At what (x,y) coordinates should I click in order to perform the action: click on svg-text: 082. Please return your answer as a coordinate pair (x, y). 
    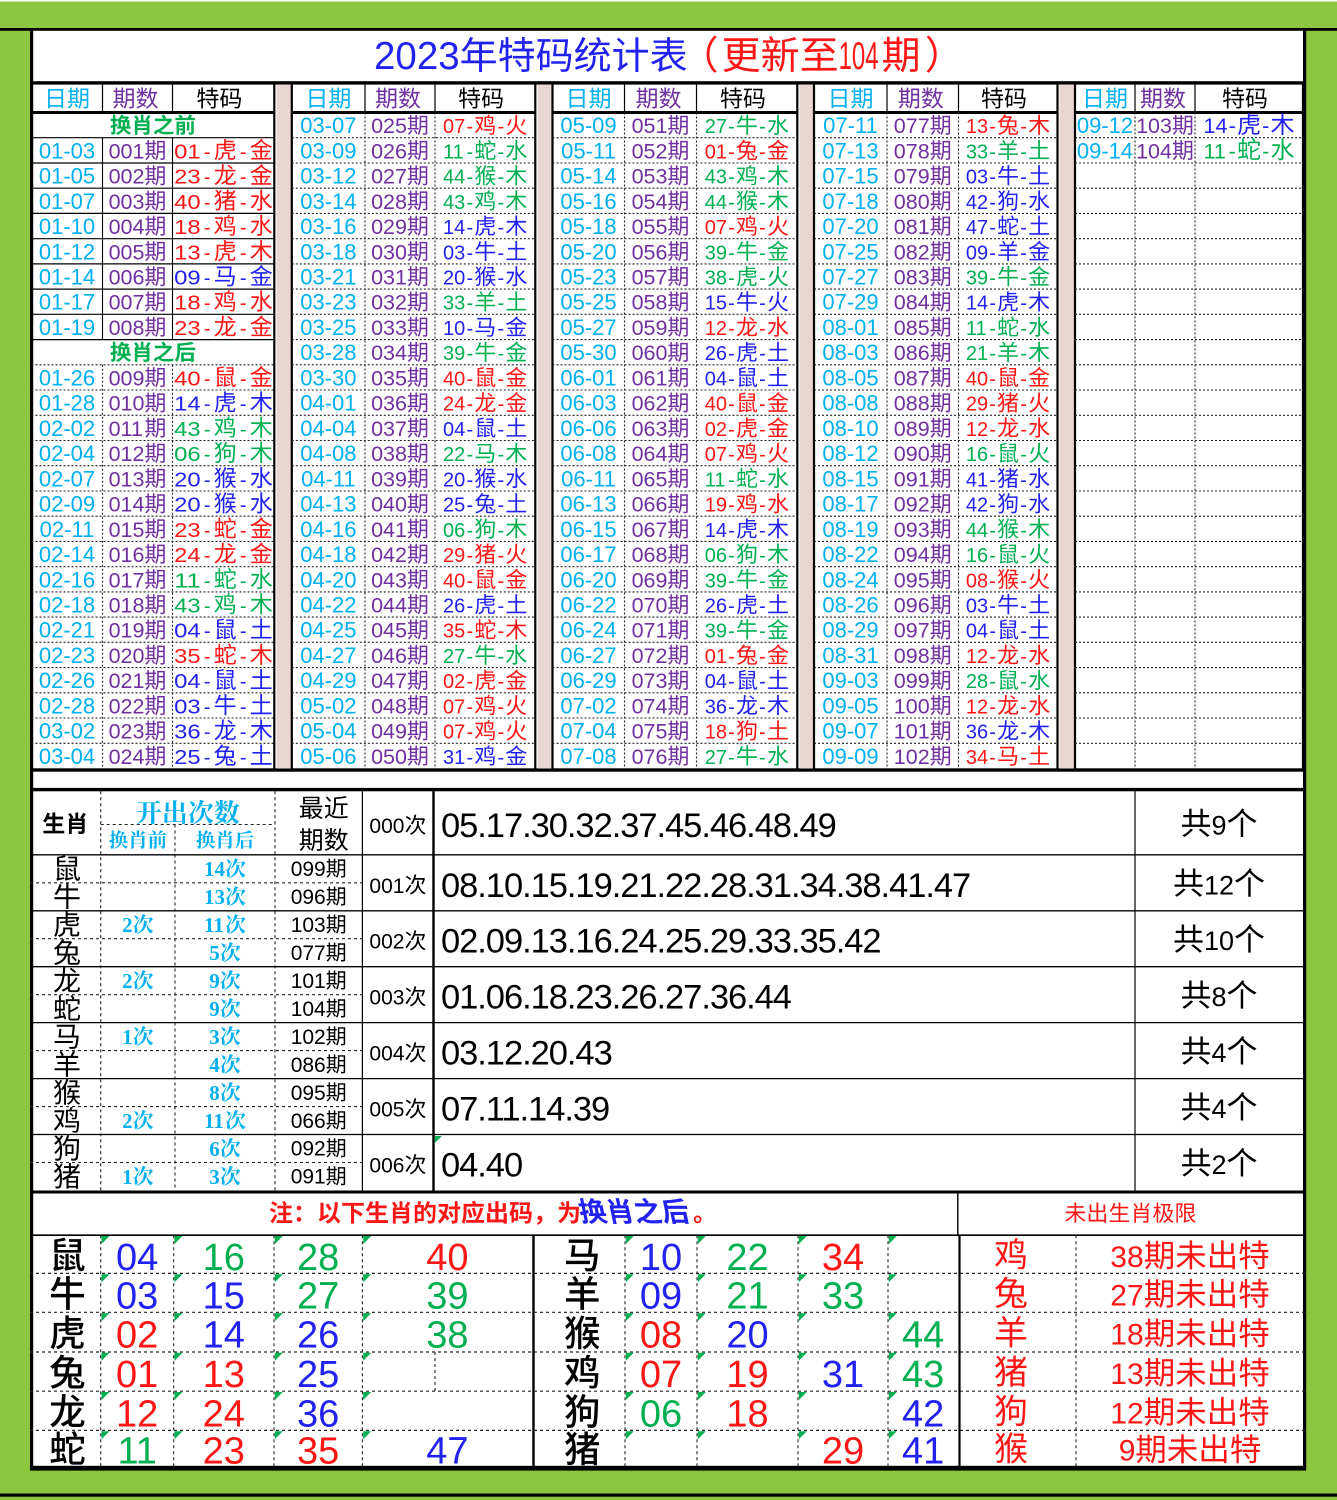
    Looking at the image, I should click on (912, 252).